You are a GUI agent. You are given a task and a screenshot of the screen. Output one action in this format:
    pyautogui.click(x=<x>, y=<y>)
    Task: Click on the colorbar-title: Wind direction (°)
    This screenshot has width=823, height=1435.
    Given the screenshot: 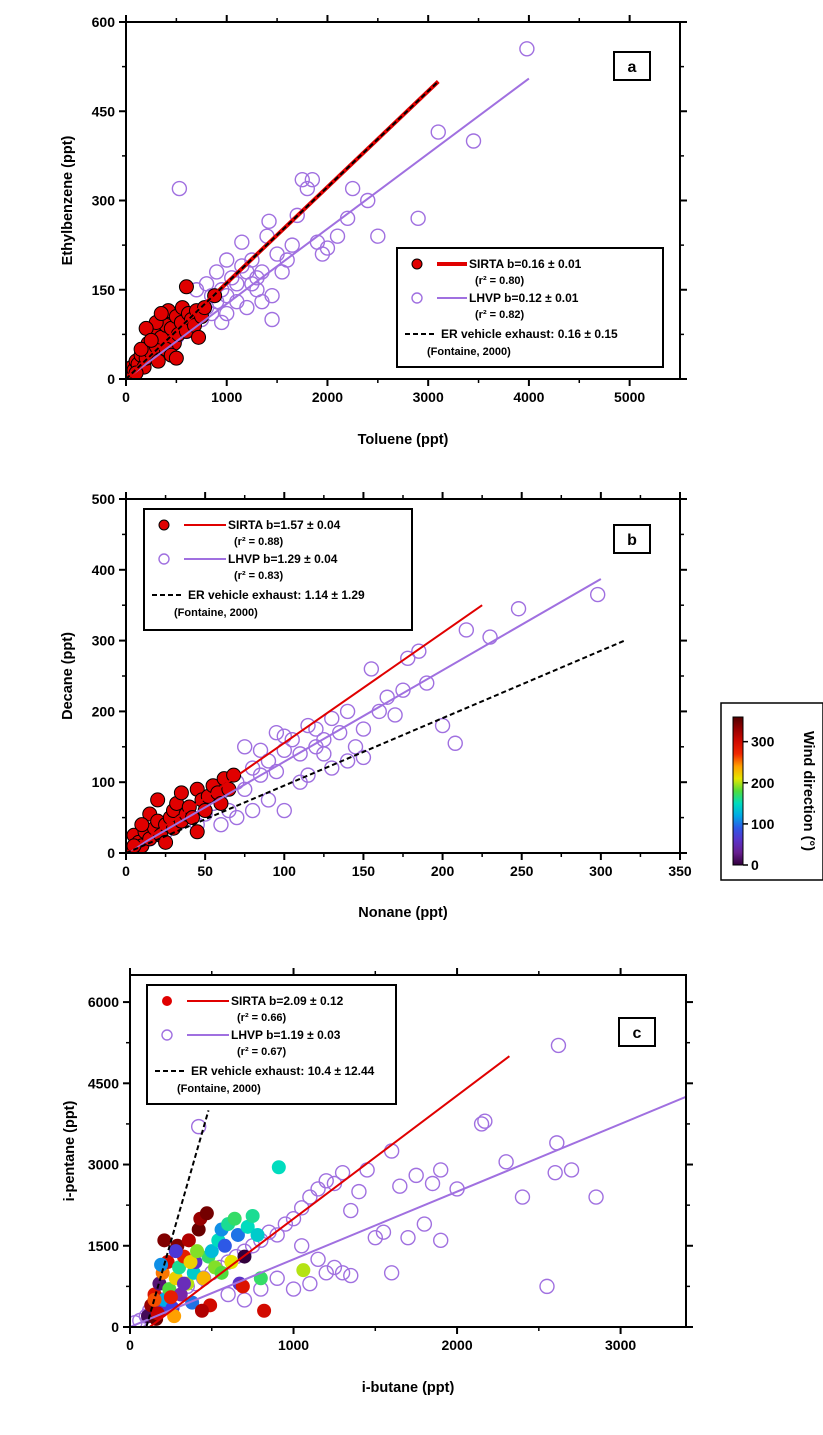 What is the action you would take?
    pyautogui.click(x=808, y=791)
    